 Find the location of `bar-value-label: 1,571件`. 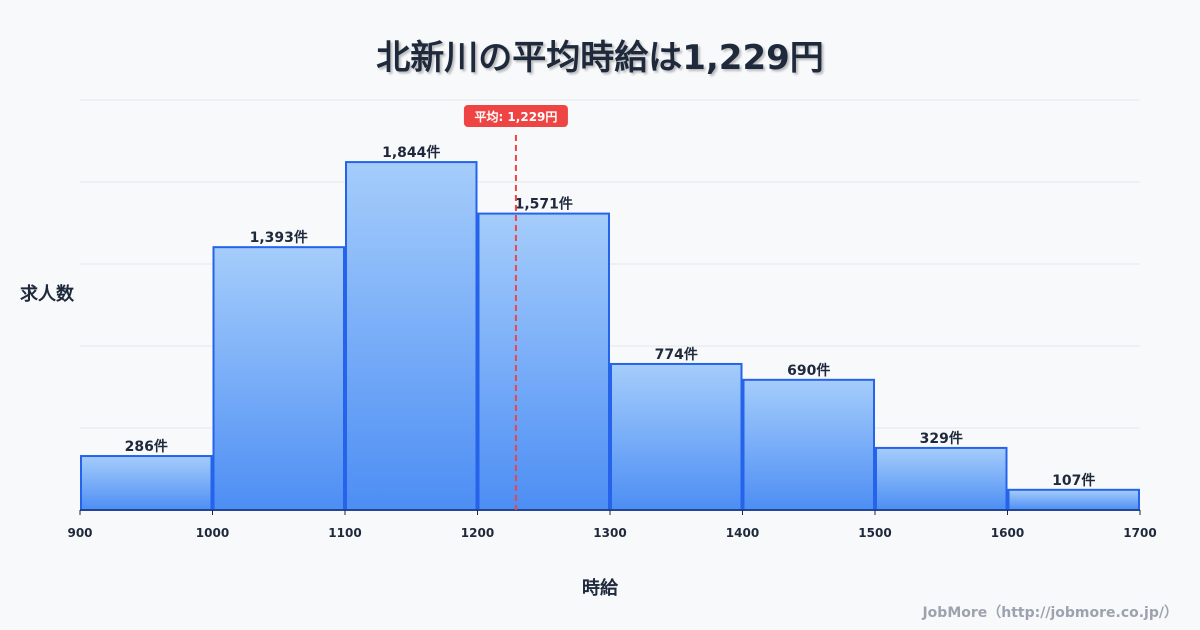

bar-value-label: 1,571件 is located at coordinates (544, 204).